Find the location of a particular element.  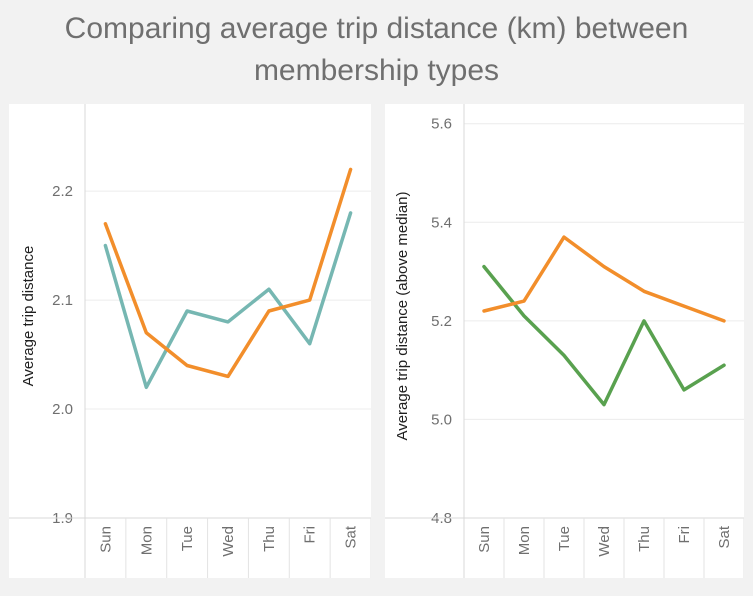

right-x-tick-label: Sat is located at coordinates (724, 536).